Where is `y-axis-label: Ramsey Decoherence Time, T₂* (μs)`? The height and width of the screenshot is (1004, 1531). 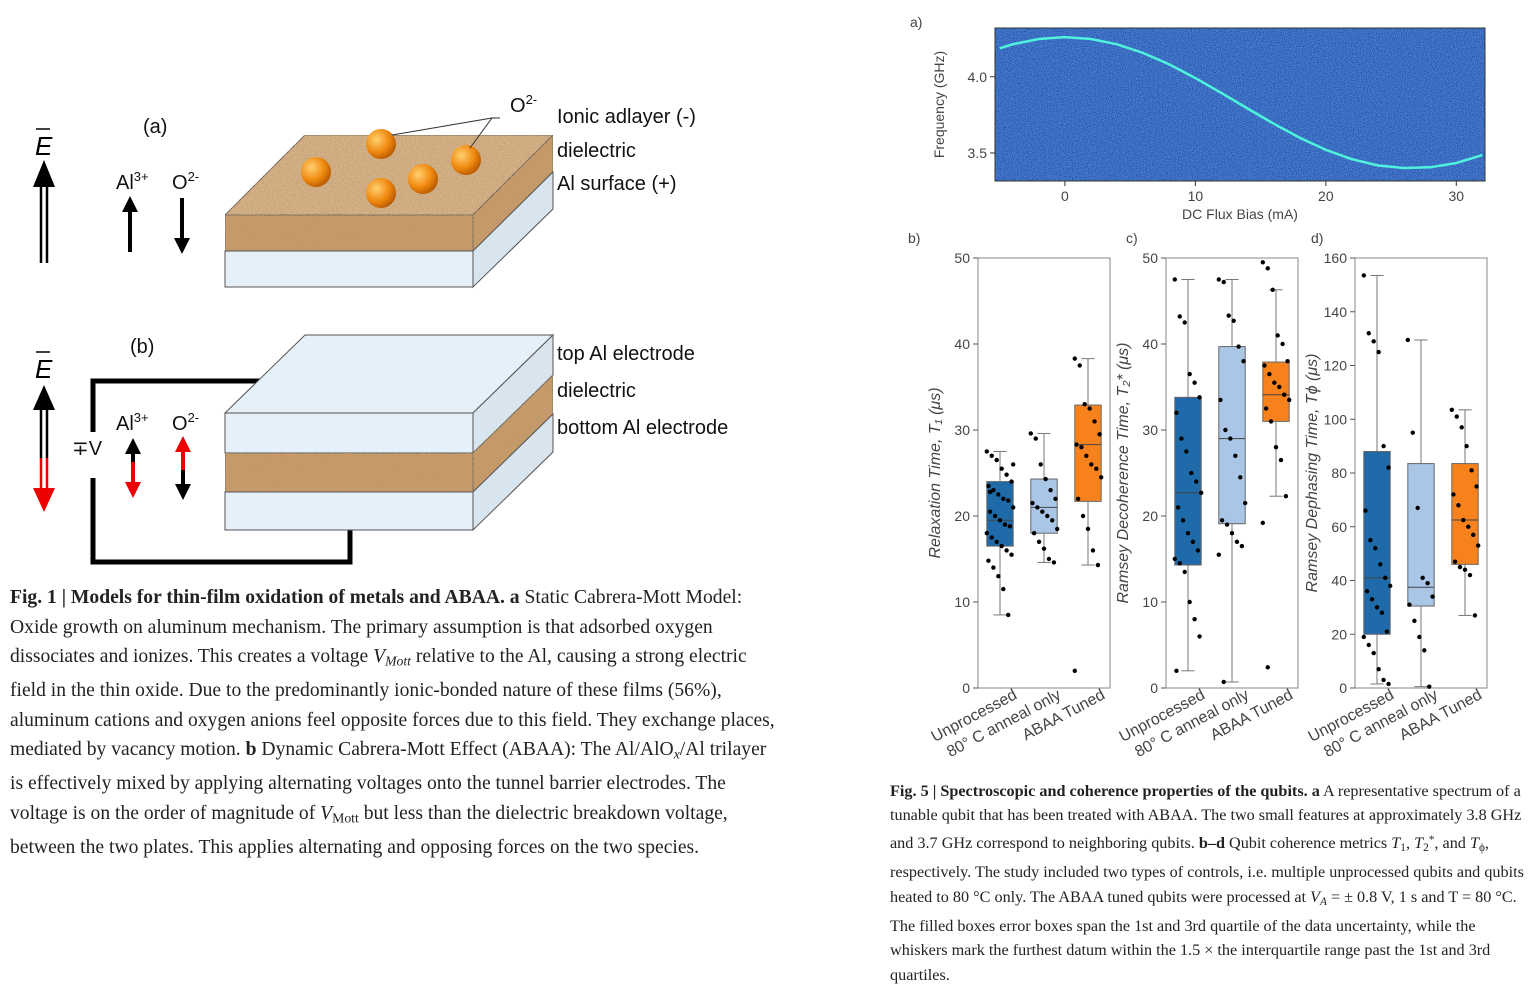
y-axis-label: Ramsey Decoherence Time, T₂* (μs) is located at coordinates (1123, 472).